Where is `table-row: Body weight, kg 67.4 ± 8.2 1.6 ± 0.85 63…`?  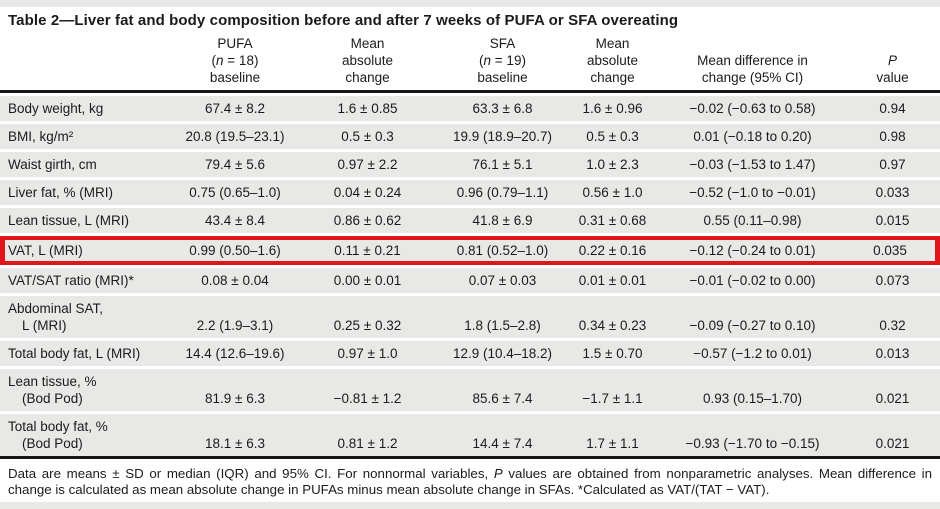
table-row: Body weight, kg 67.4 ± 8.2 1.6 ± 0.85 63… is located at coordinates (470, 108).